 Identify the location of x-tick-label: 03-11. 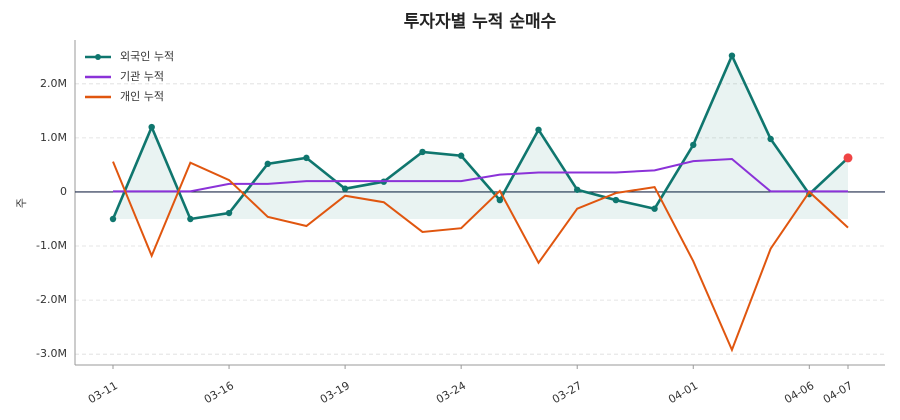
(103, 392).